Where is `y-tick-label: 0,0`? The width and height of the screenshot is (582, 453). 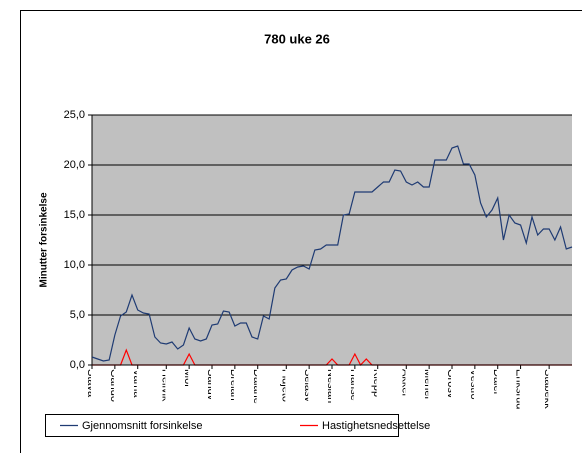 y-tick-label: 0,0 is located at coordinates (77, 365).